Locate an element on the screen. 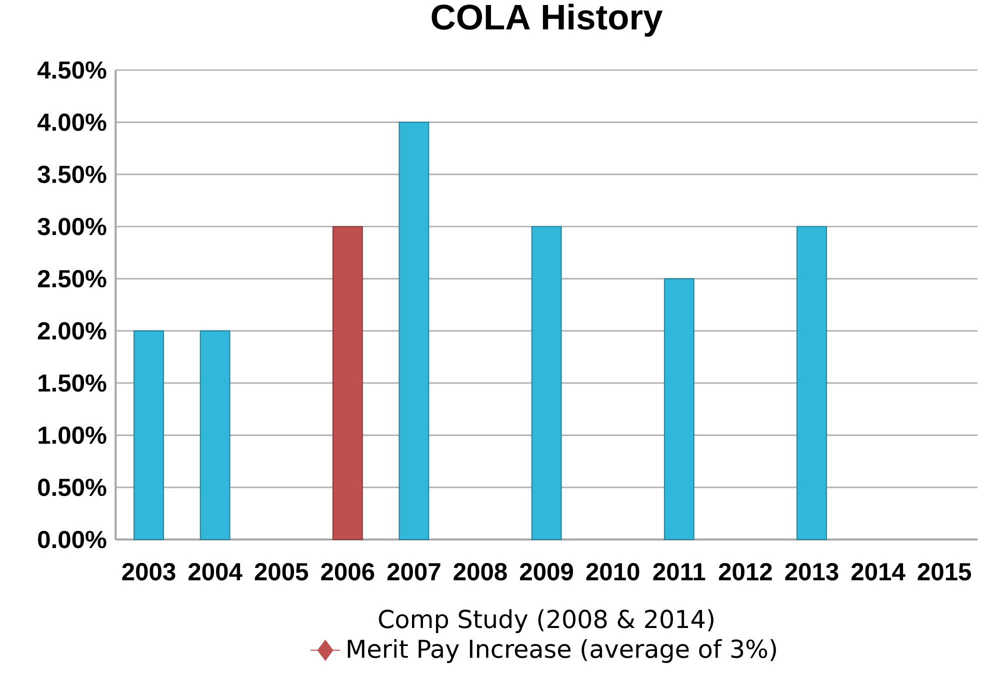 The image size is (995, 683). x-tick-label: 2014 is located at coordinates (878, 571).